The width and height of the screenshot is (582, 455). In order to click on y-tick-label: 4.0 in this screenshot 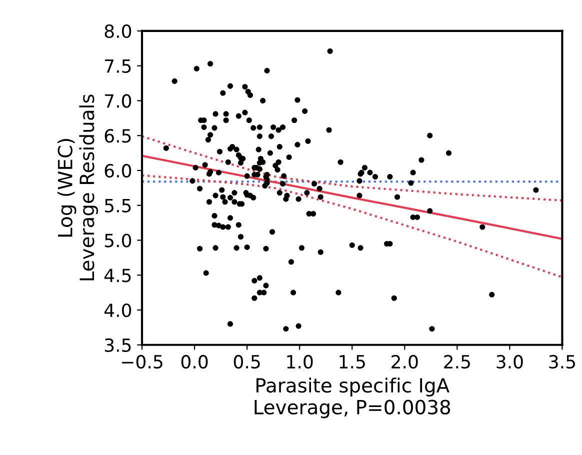, I will do `click(118, 310)`.